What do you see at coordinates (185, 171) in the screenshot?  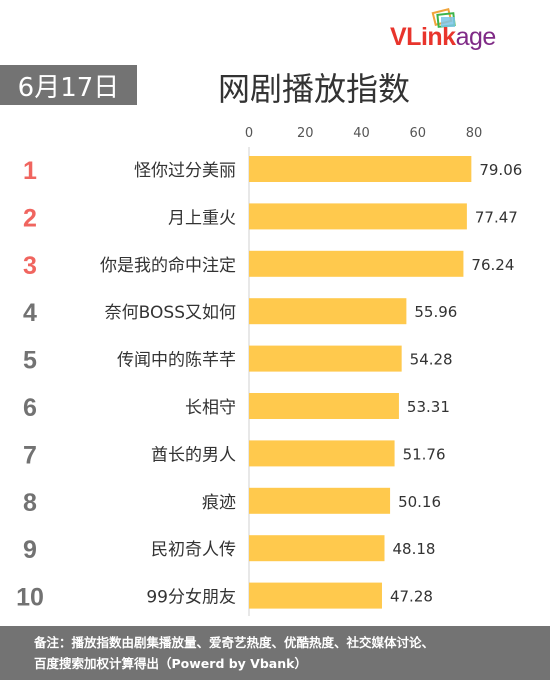 I see `category-label-1: 怪你过分美丽` at bounding box center [185, 171].